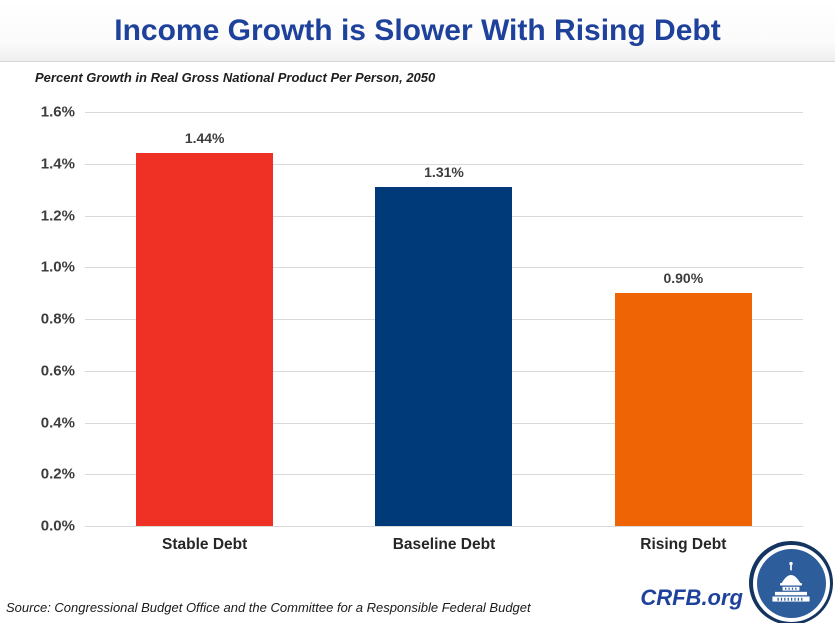 Image resolution: width=835 pixels, height=623 pixels. Describe the element at coordinates (57, 319) in the screenshot. I see `y-axis-tick-label: 0.8%` at that location.